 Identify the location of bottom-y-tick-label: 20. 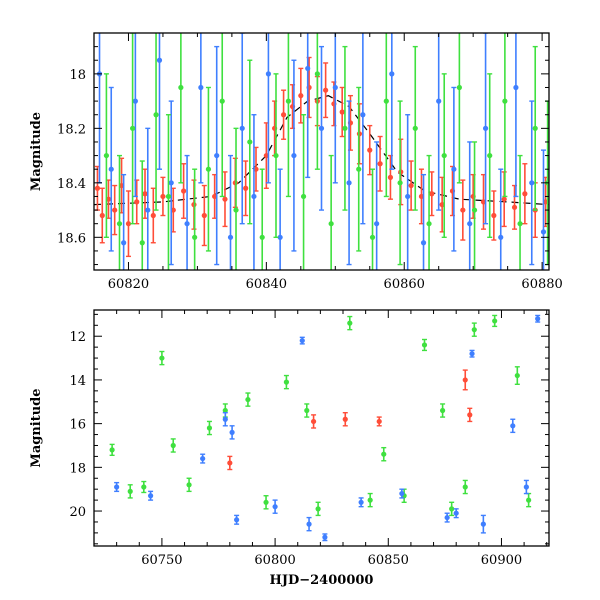
(77, 512).